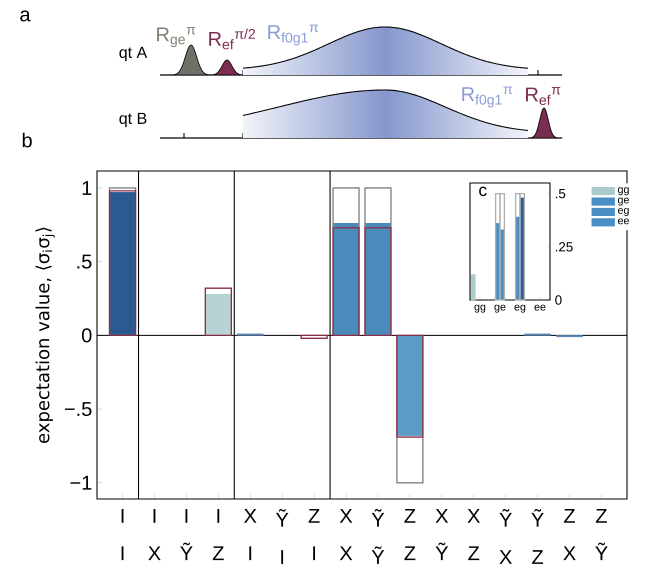  Describe the element at coordinates (78, 409) in the screenshot. I see `y-tick-label: −.5` at that location.